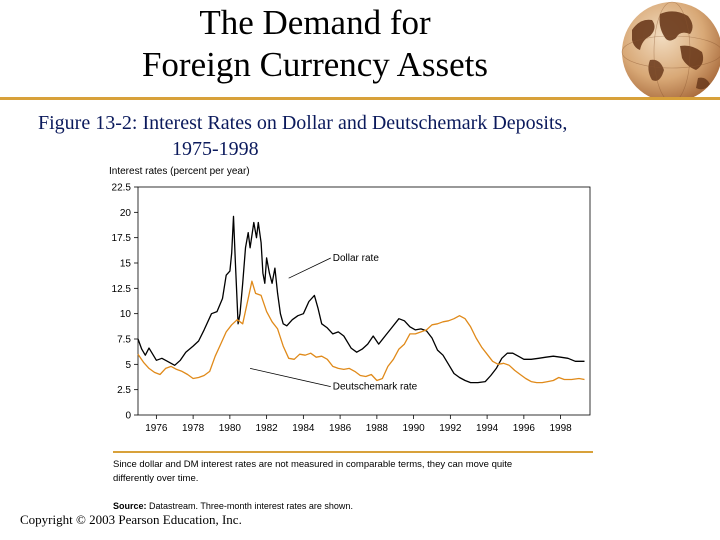 This screenshot has width=720, height=540. Describe the element at coordinates (290, 377) in the screenshot. I see `annotation-leader-dm` at that location.